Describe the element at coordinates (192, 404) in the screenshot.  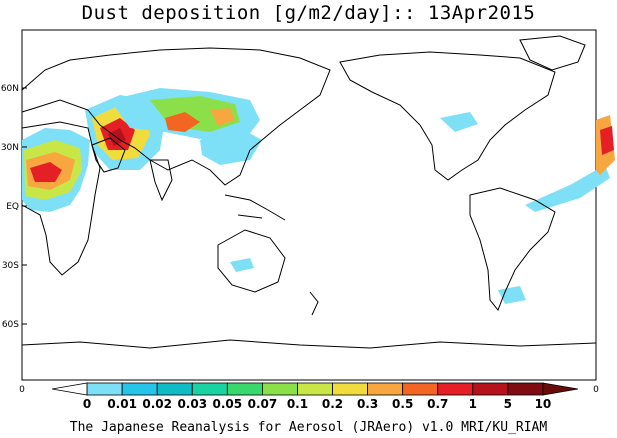
I see `colorbar-tick-label: 0.03` at that location.